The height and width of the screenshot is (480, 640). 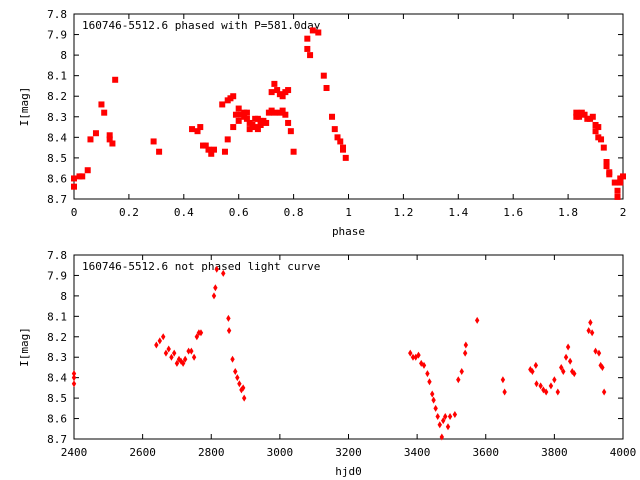 I want to click on unphased-x-axis-label: hjd0, so click(x=348, y=471).